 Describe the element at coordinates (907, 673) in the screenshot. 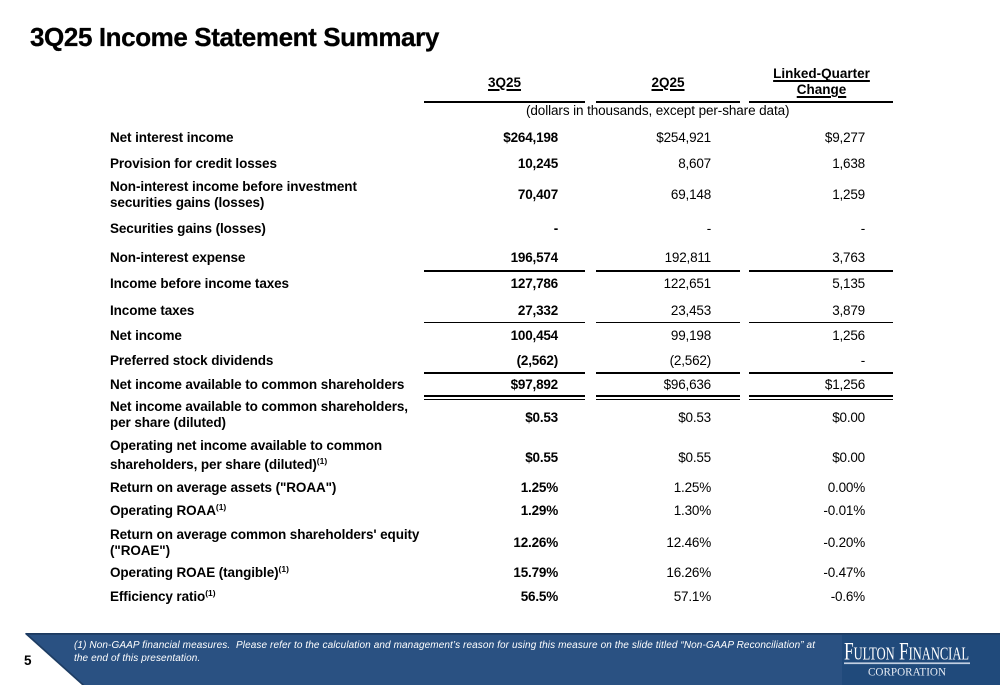

I see `svg-text: CORPORATION` at that location.